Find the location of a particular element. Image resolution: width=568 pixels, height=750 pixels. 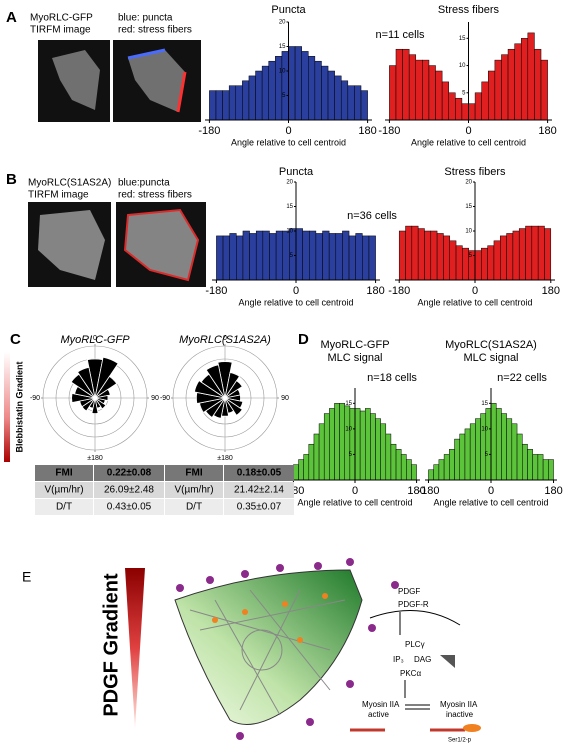

chart-subtitle: MLC signal is located at coordinates (490, 358).